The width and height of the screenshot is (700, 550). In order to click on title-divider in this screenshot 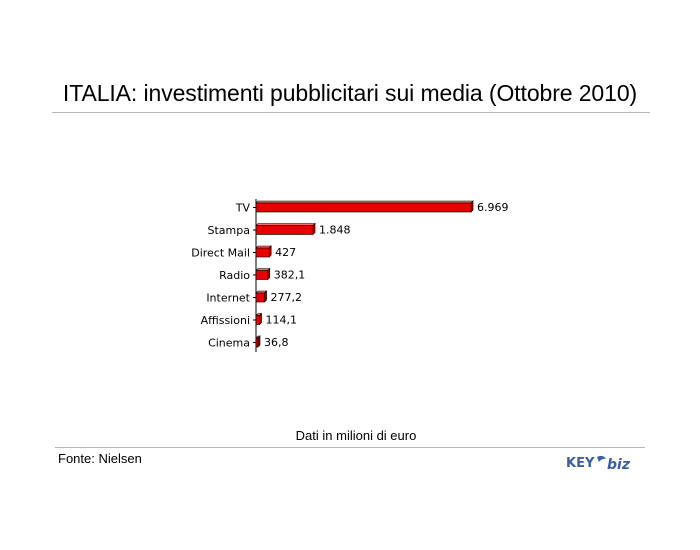, I will do `click(351, 112)`.